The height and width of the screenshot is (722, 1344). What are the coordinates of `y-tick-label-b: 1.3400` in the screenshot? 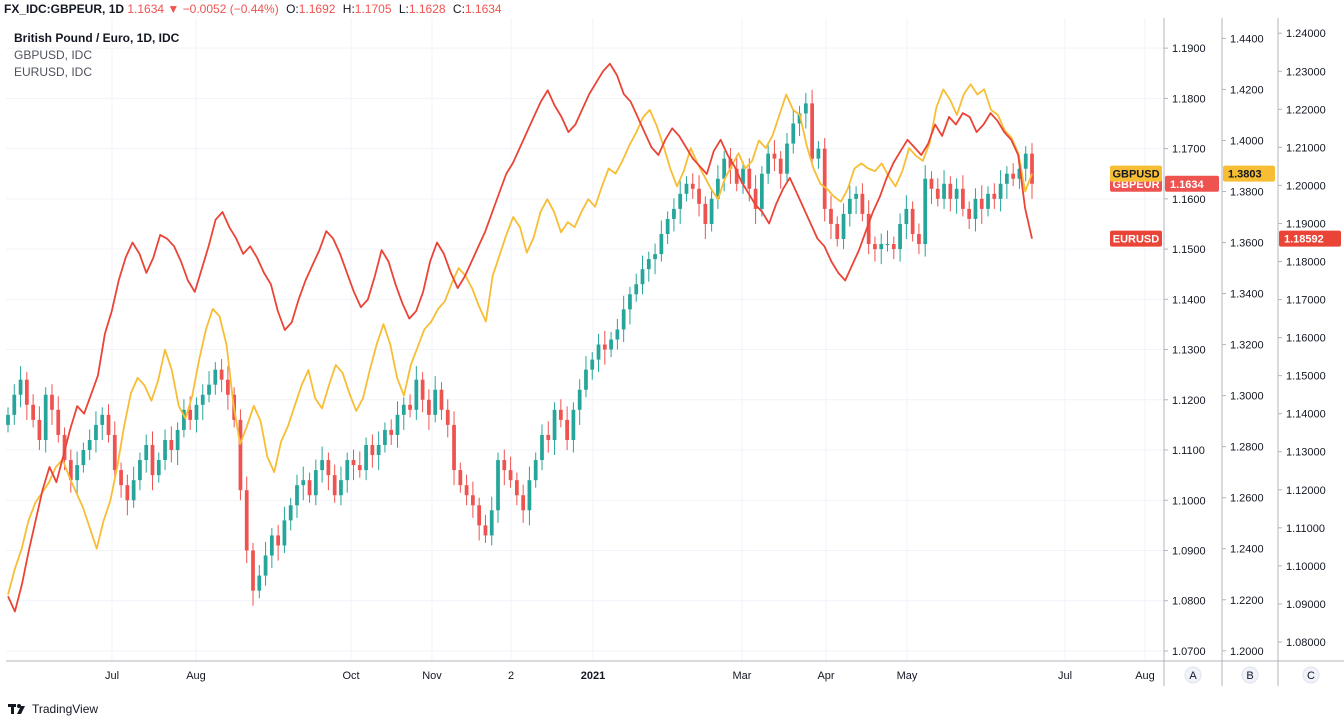 It's located at (1247, 295).